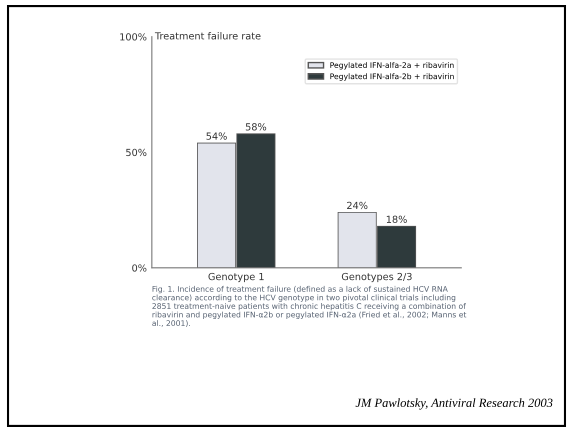 The width and height of the screenshot is (573, 432). Describe the element at coordinates (357, 206) in the screenshot. I see `data-label: 24%` at that location.